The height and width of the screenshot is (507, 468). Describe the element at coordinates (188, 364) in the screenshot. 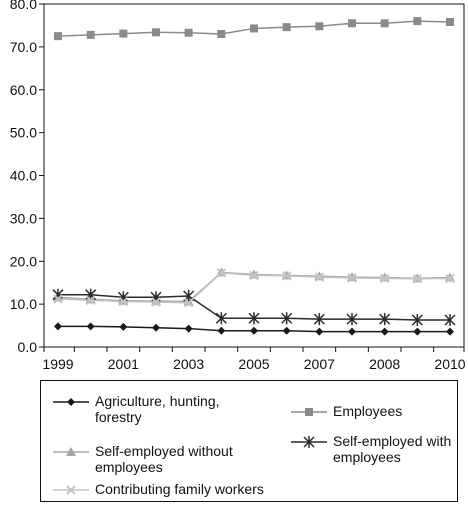

I see `x-tick-label: 2003` at that location.